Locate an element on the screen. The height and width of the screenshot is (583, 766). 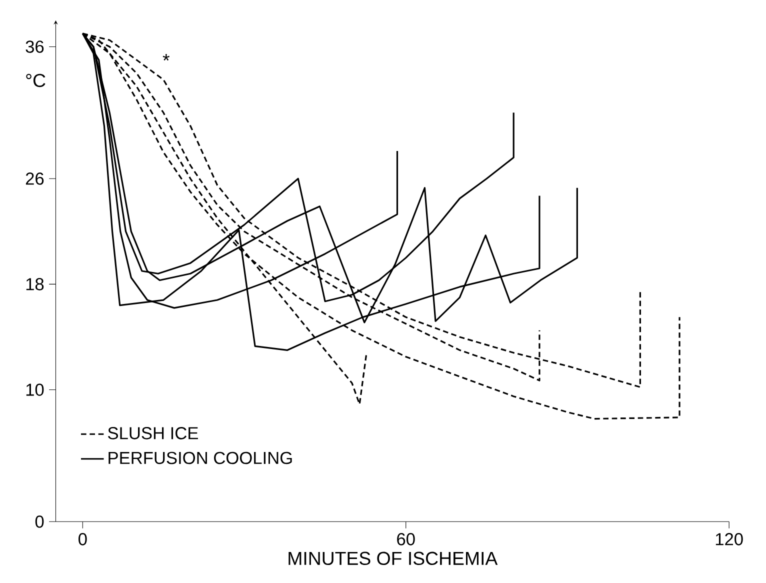
y-tick-label: 10 is located at coordinates (35, 390).